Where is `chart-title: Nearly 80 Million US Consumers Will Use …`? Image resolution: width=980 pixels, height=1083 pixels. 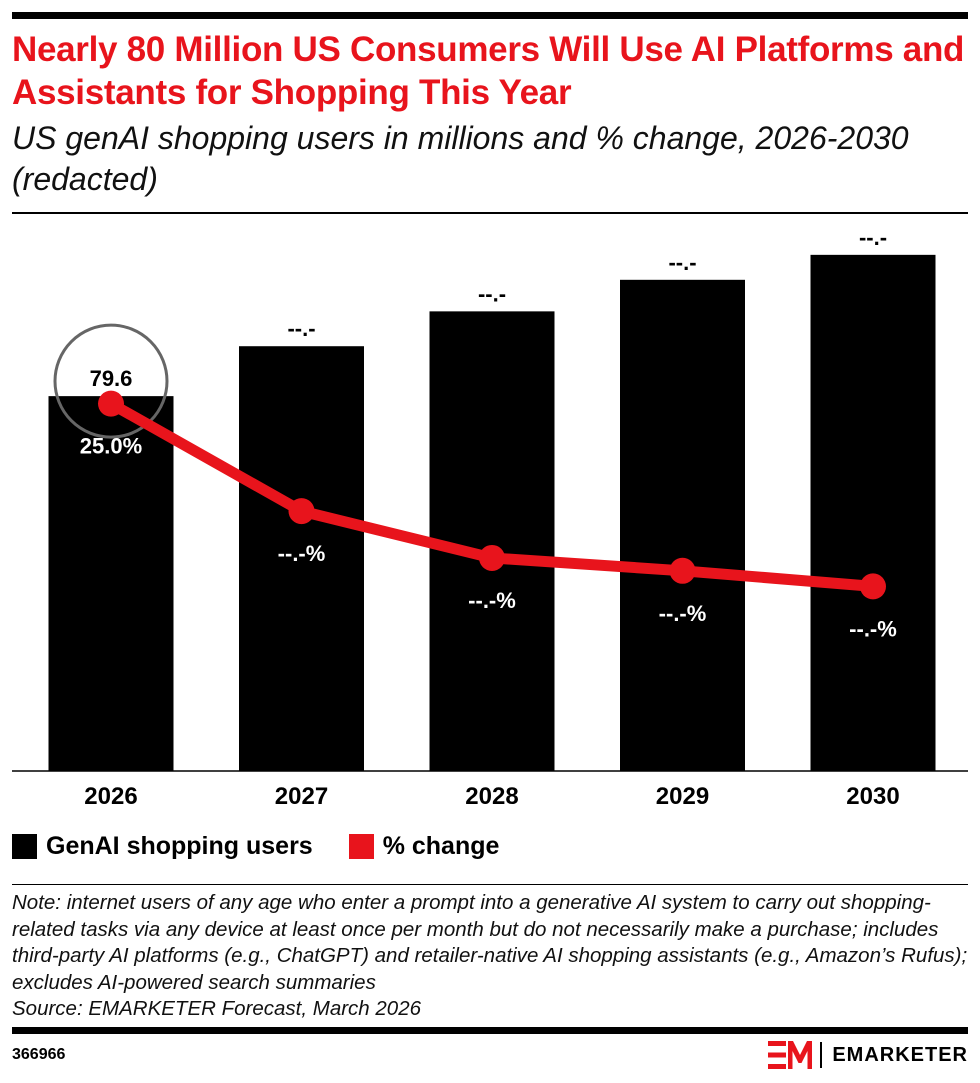 chart-title: Nearly 80 Million US Consumers Will Use … is located at coordinates (488, 71).